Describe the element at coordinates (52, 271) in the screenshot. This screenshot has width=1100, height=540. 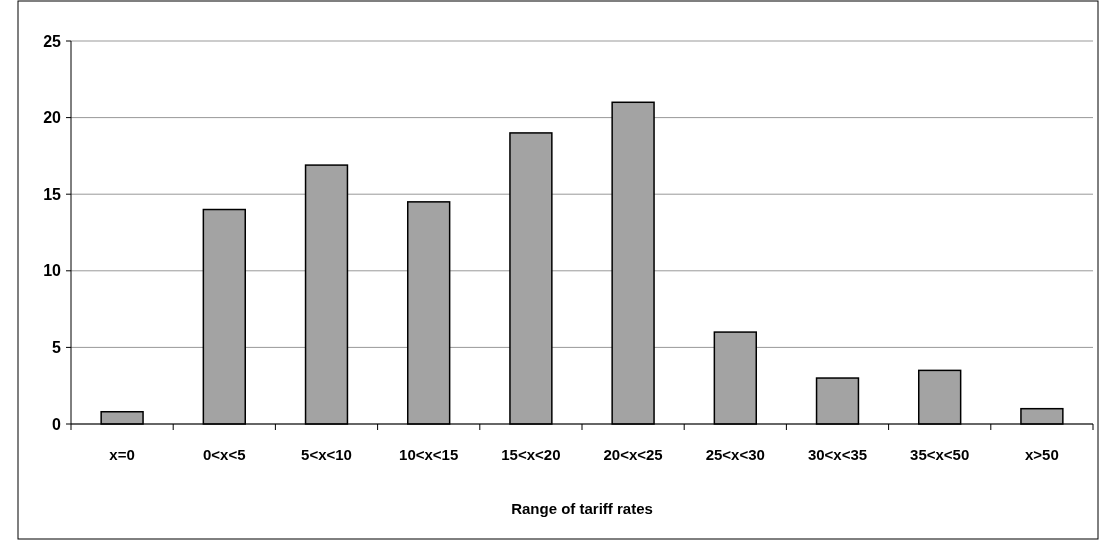
I see `y-tick-label: 10` at that location.